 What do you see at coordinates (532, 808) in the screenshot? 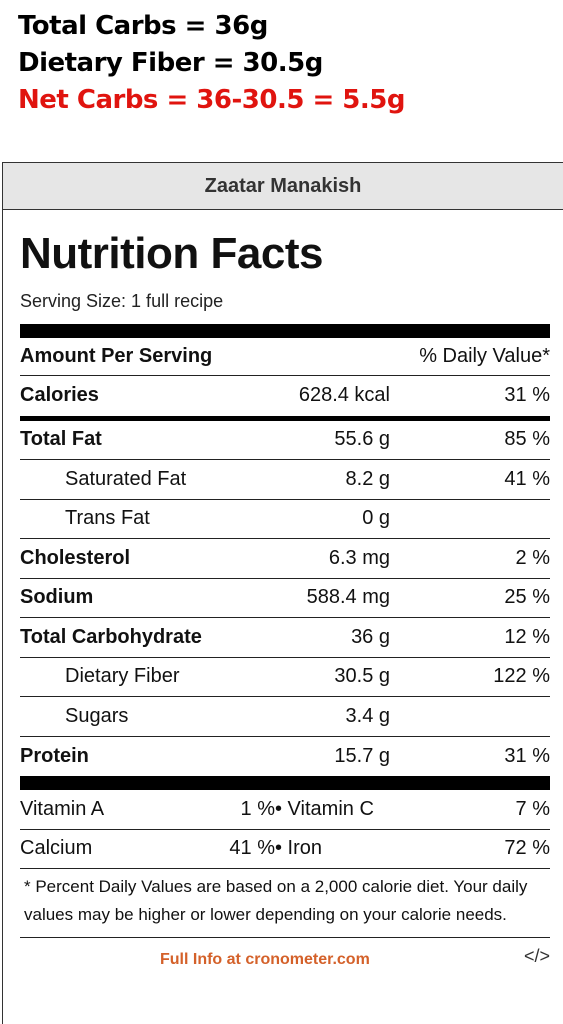
I see `vitamin-value: 7 %` at bounding box center [532, 808].